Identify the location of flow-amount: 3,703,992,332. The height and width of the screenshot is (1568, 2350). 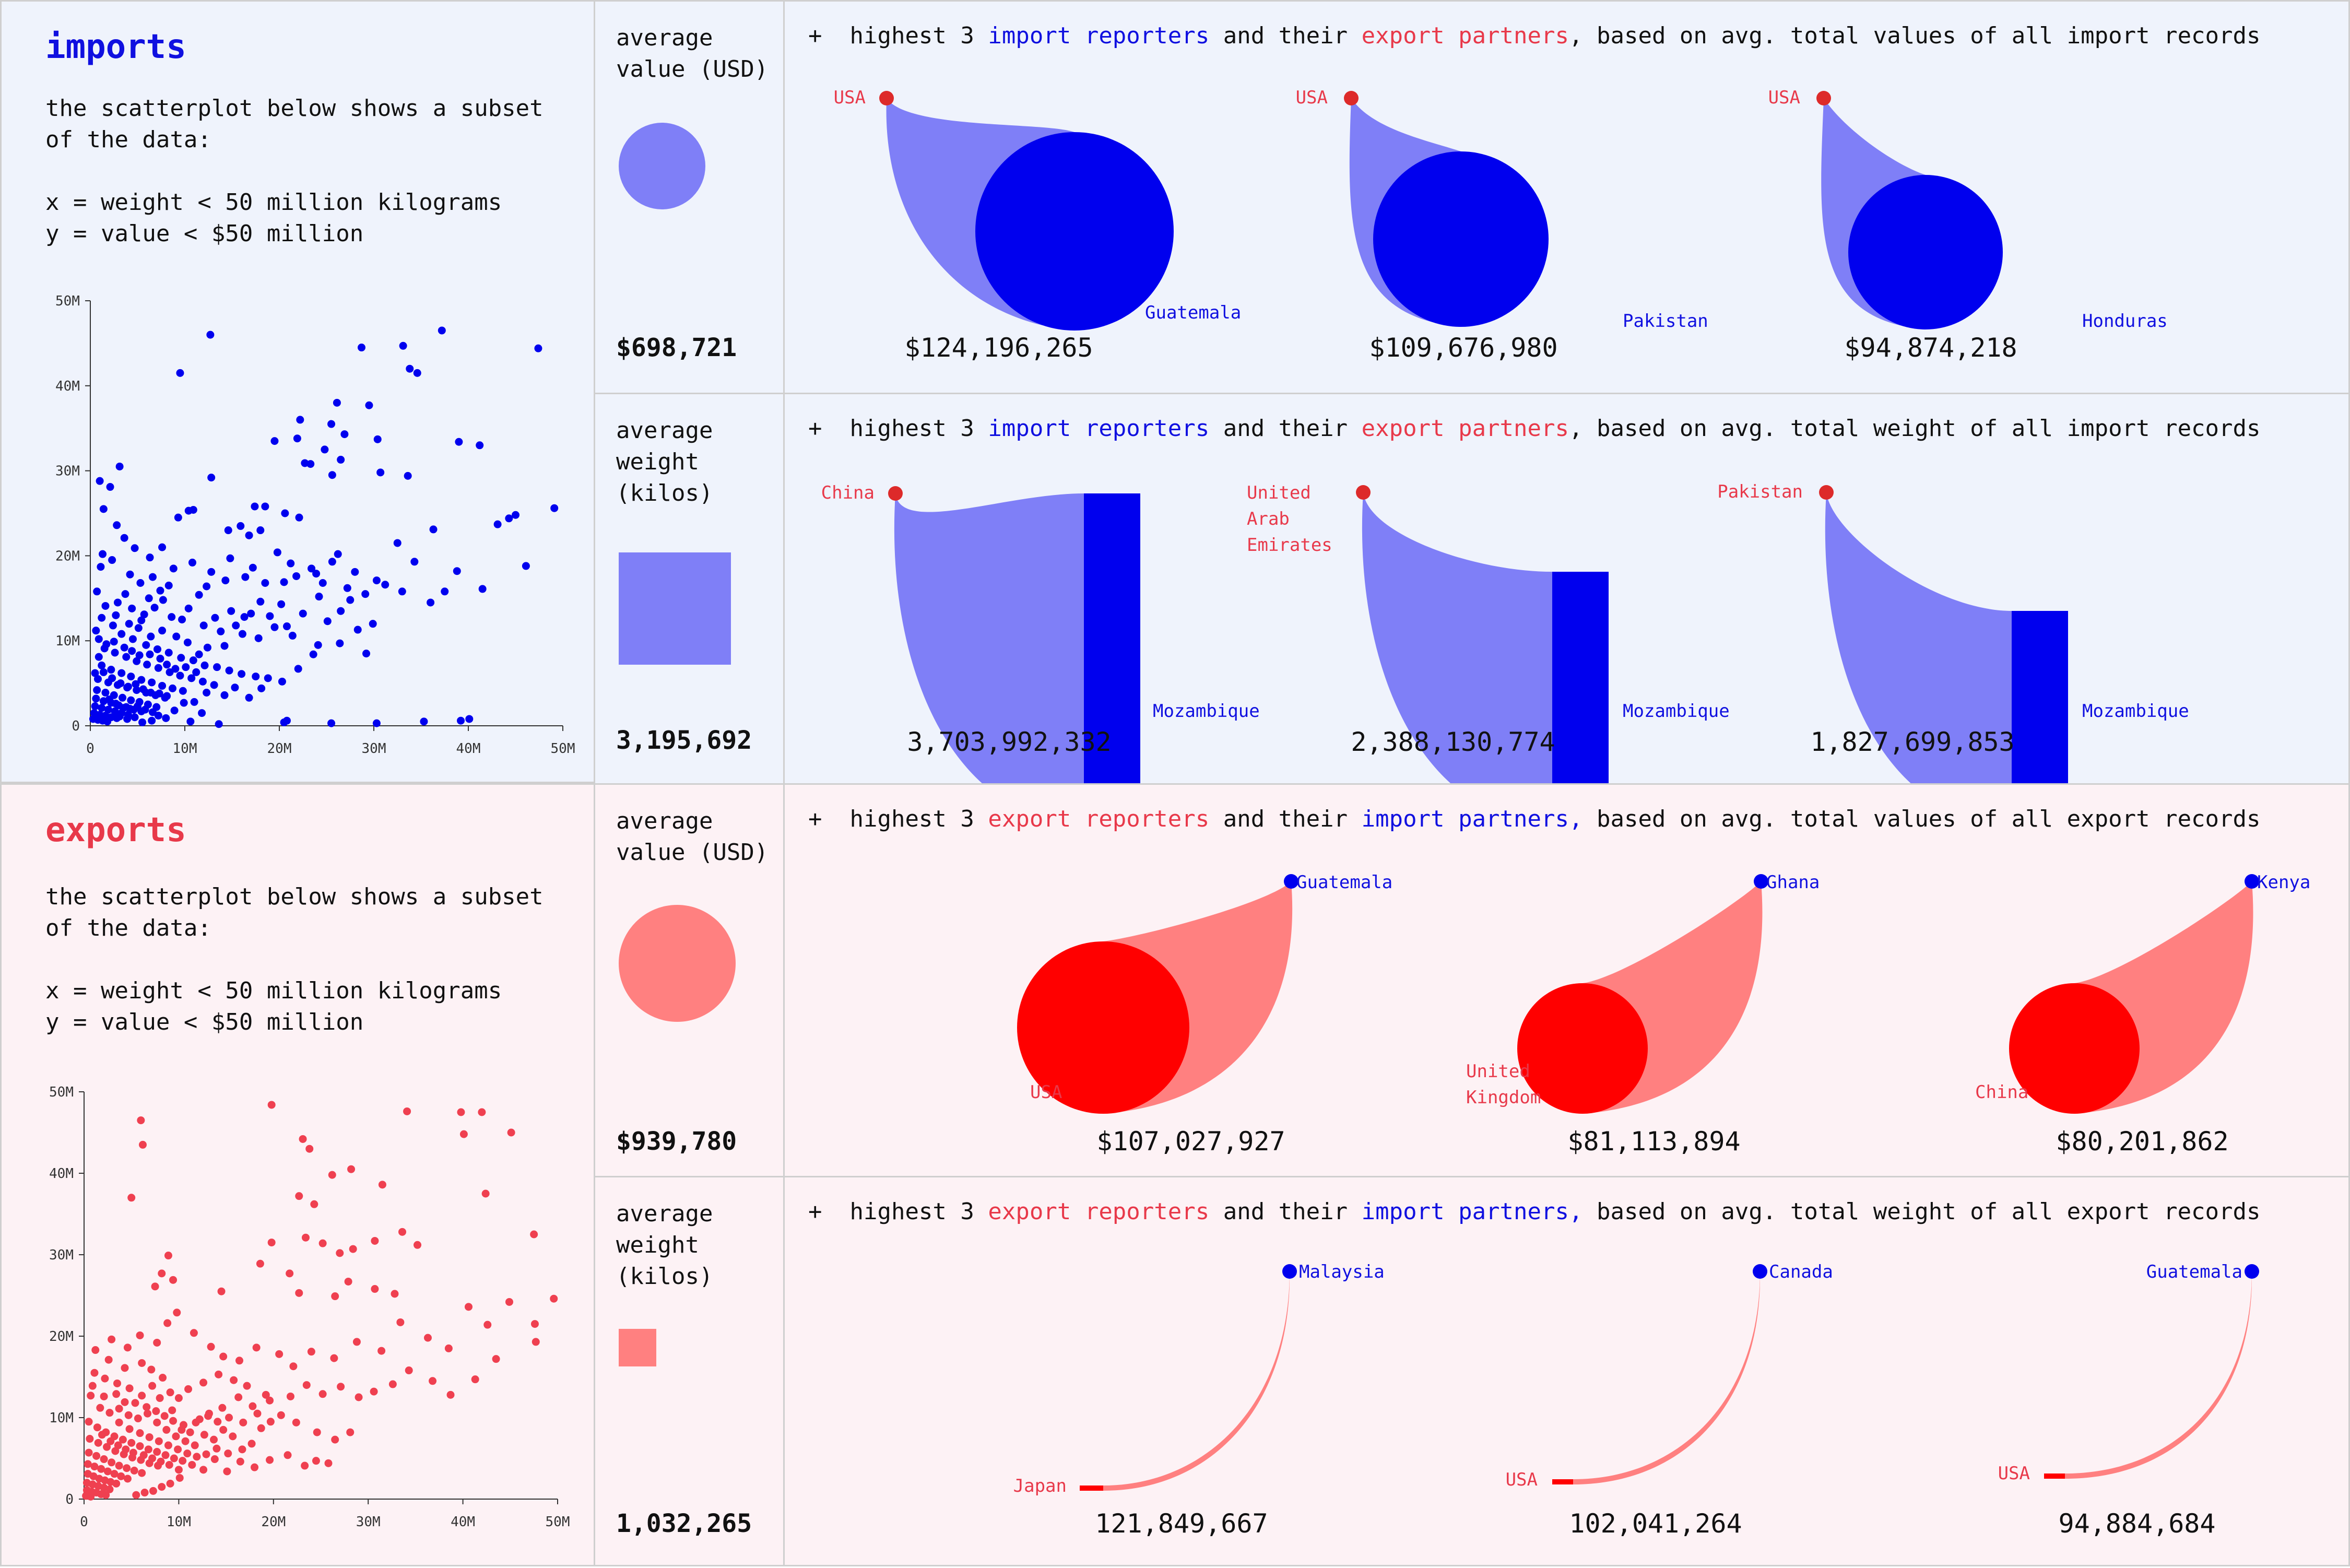
(1009, 742).